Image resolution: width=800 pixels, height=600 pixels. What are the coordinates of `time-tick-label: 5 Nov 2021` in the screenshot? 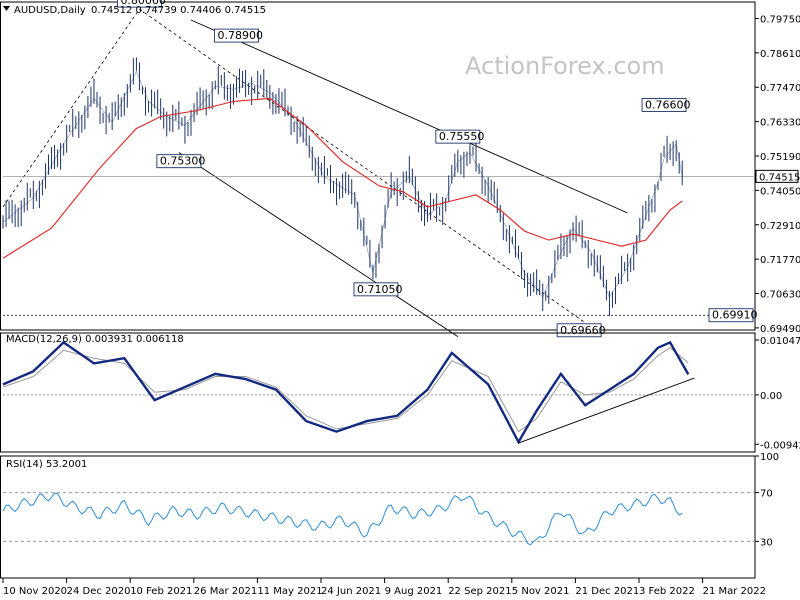 It's located at (541, 591).